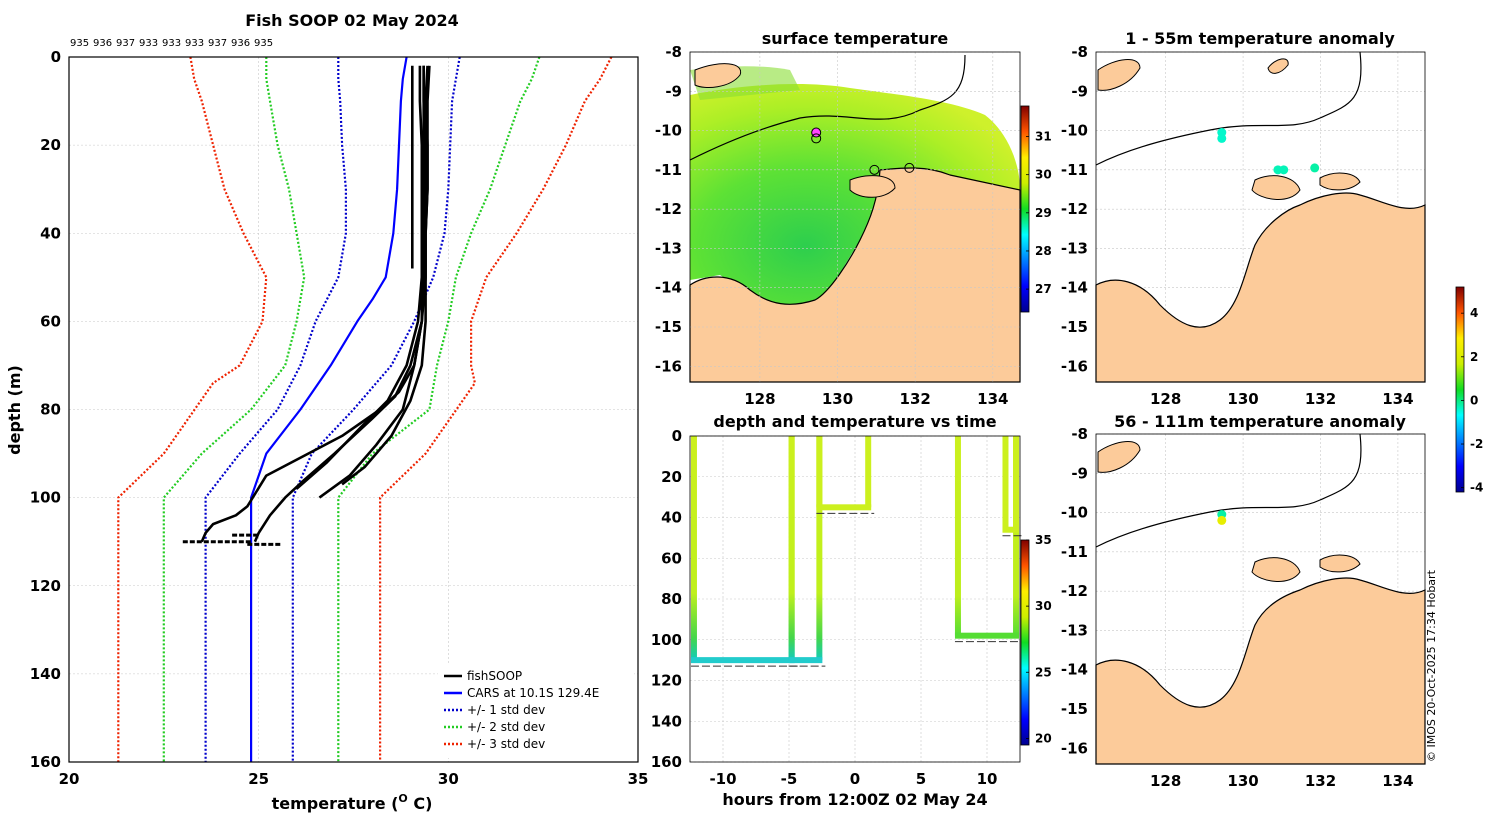  Describe the element at coordinates (1340, 563) in the screenshot. I see `anom2-island` at that location.